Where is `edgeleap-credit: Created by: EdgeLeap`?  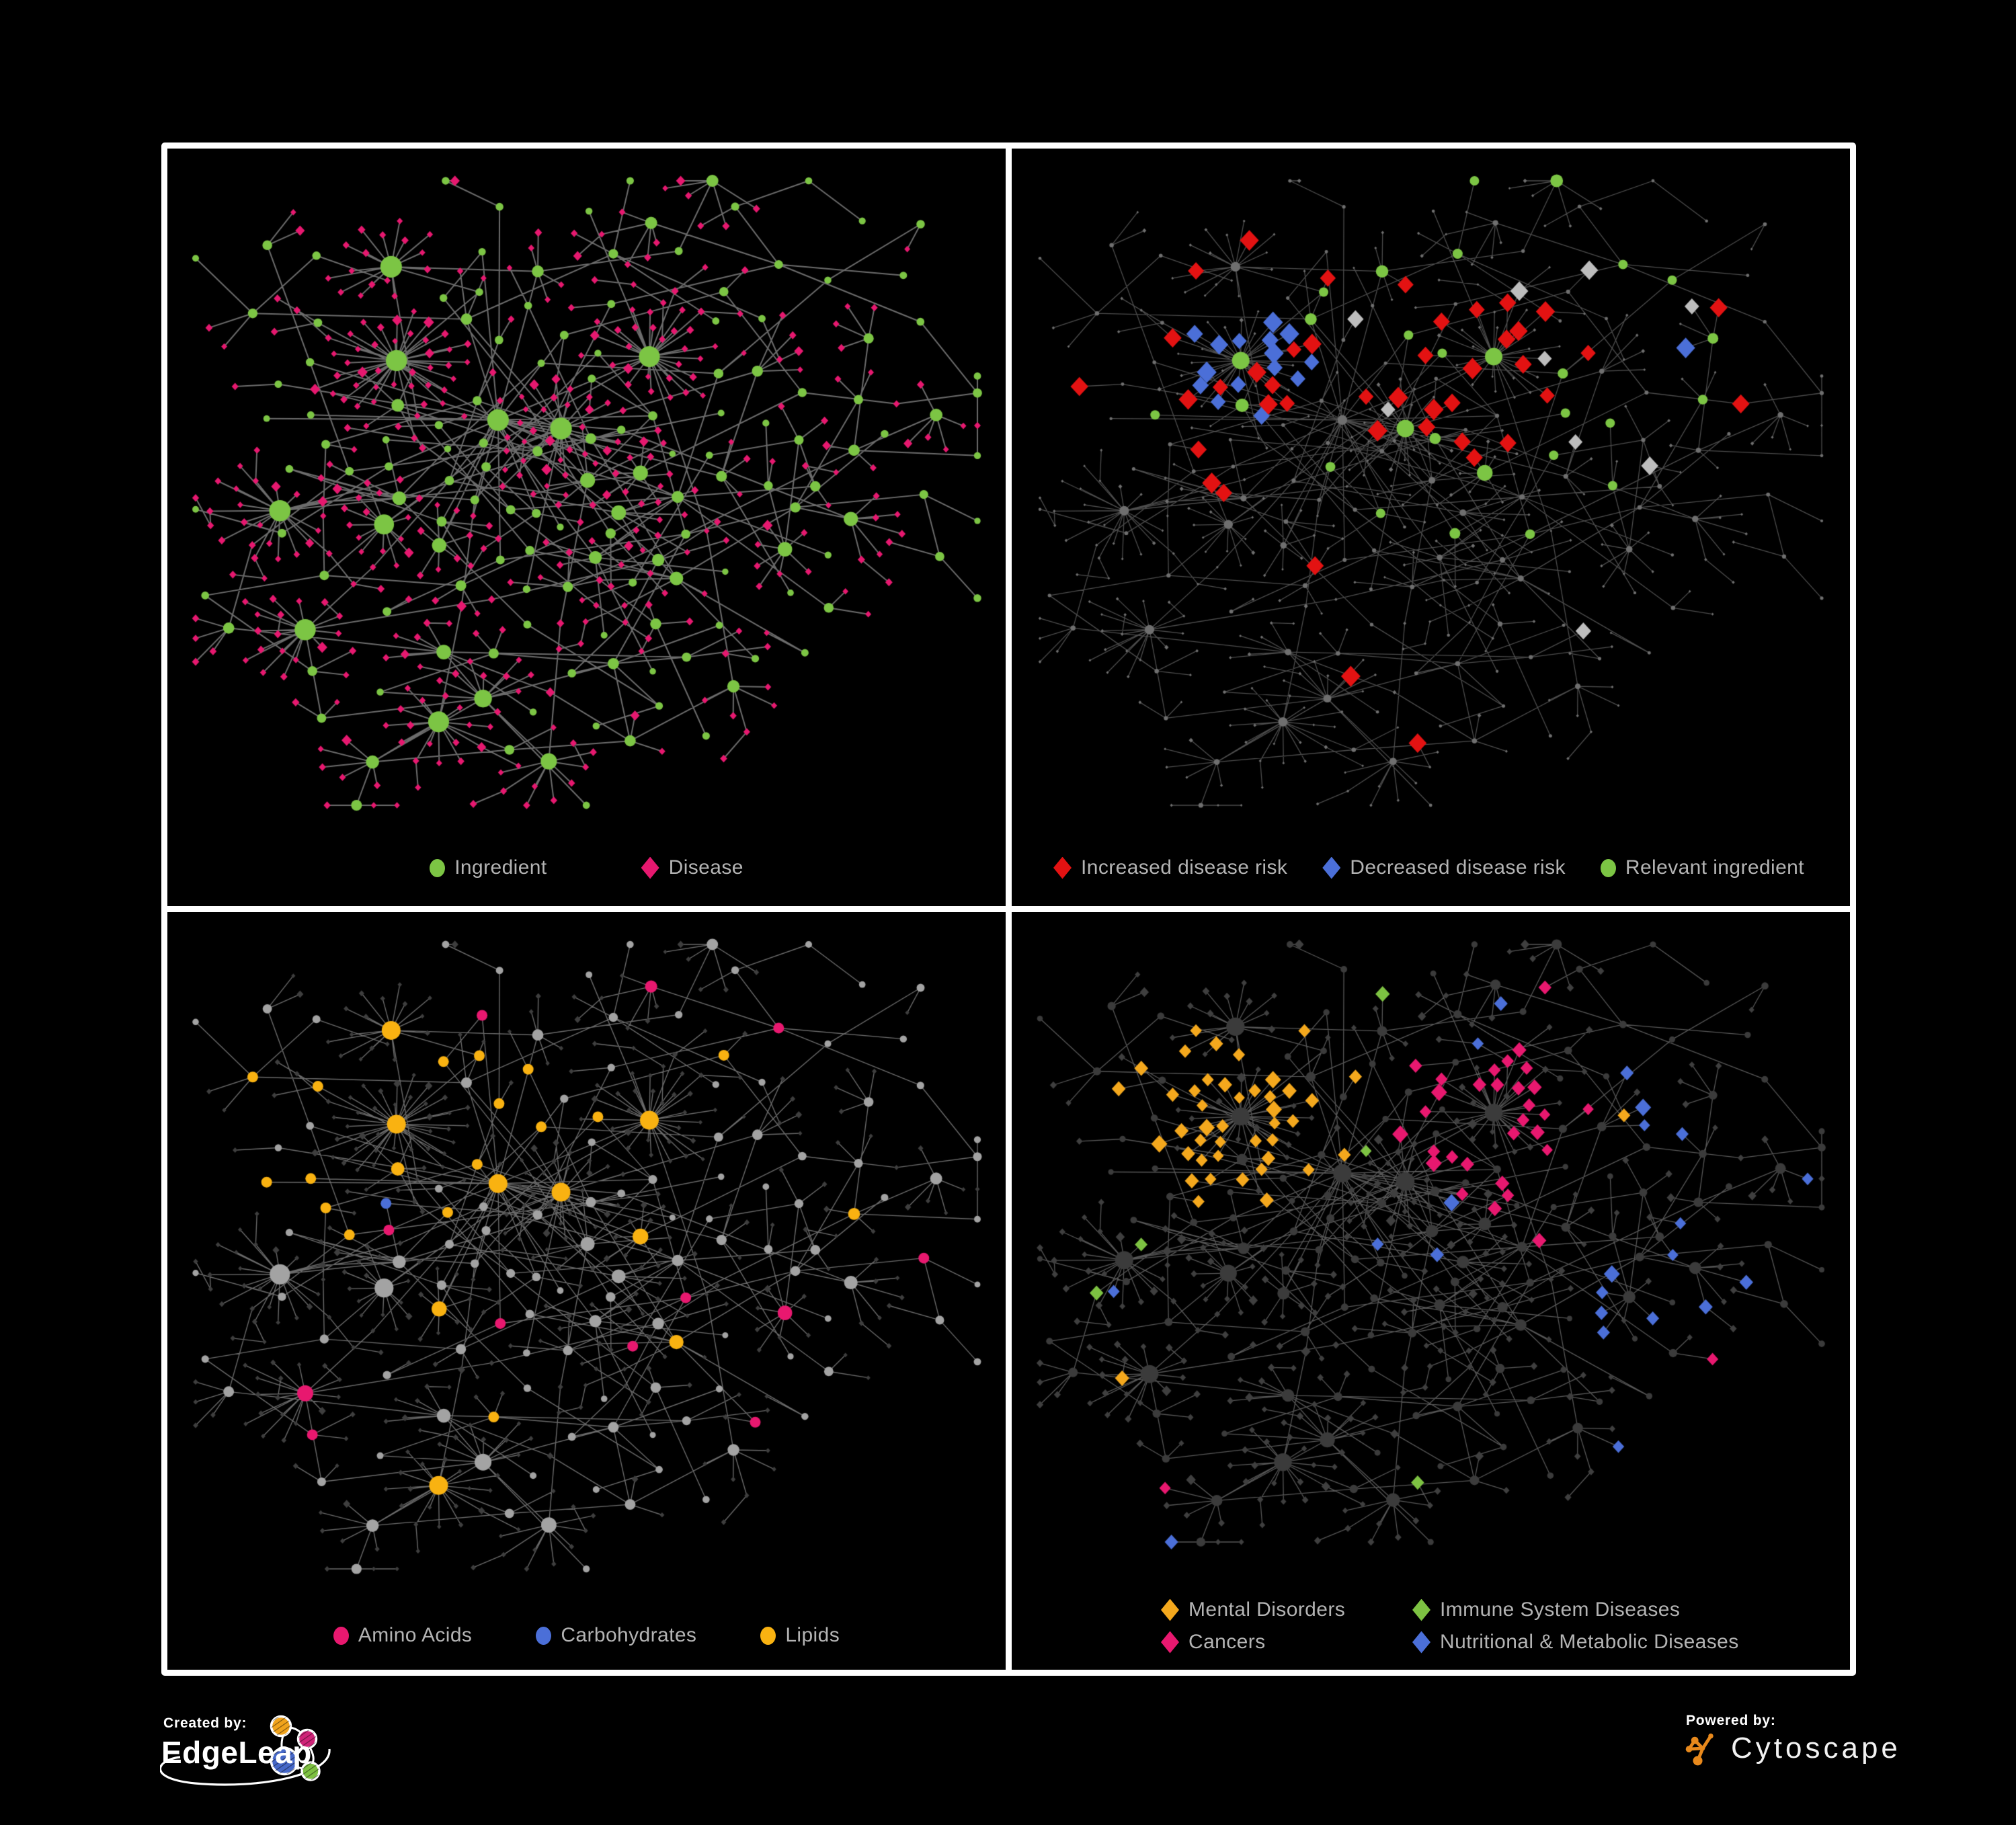
edgeleap-credit: Created by: EdgeLeap is located at coordinates (321, 1766).